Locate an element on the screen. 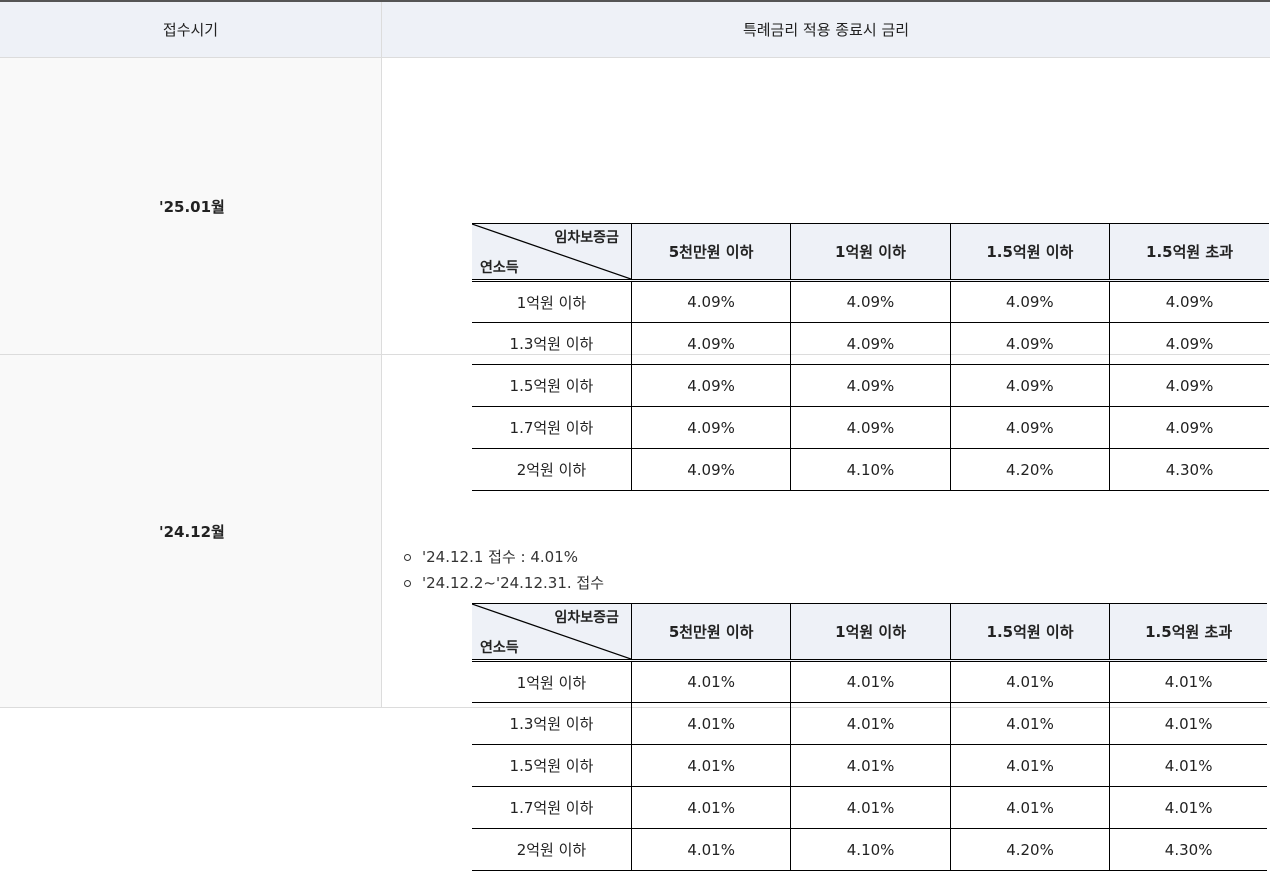 The image size is (1270, 871). table-row: 2억원 이하 4.01% 4.10% 4.20% 4.30% is located at coordinates (869, 850).